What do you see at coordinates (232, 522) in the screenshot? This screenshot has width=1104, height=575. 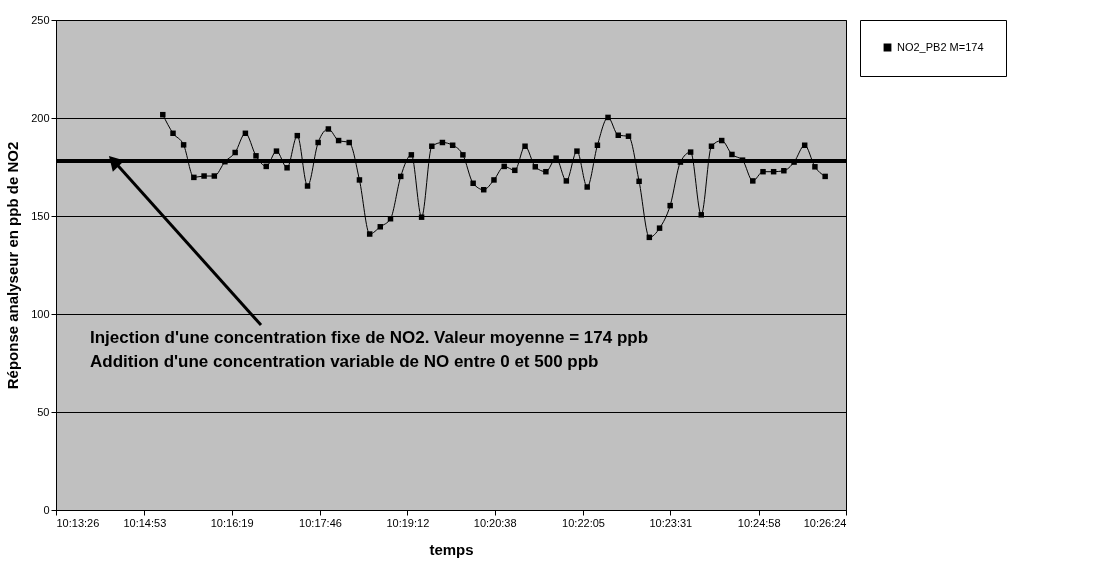 I see `x-tick-label: 10:16:19` at bounding box center [232, 522].